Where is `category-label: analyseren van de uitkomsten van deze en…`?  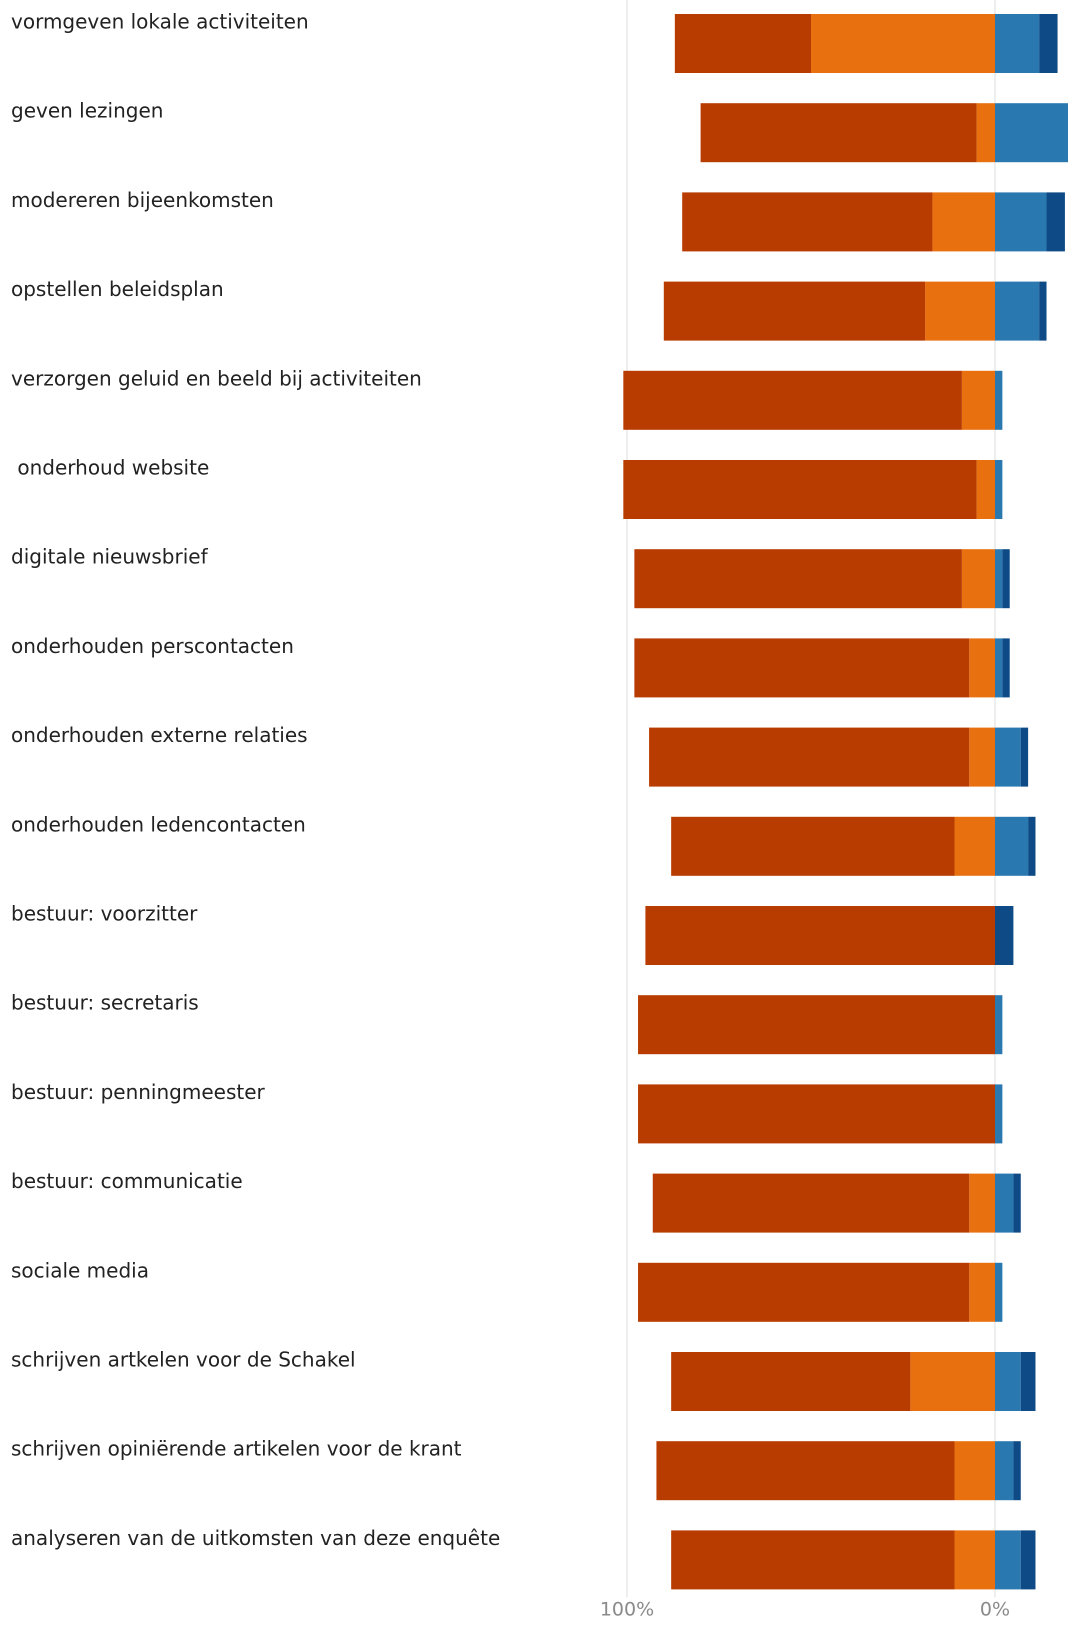 category-label: analyseren van de uitkomsten van deze en… is located at coordinates (255, 1538).